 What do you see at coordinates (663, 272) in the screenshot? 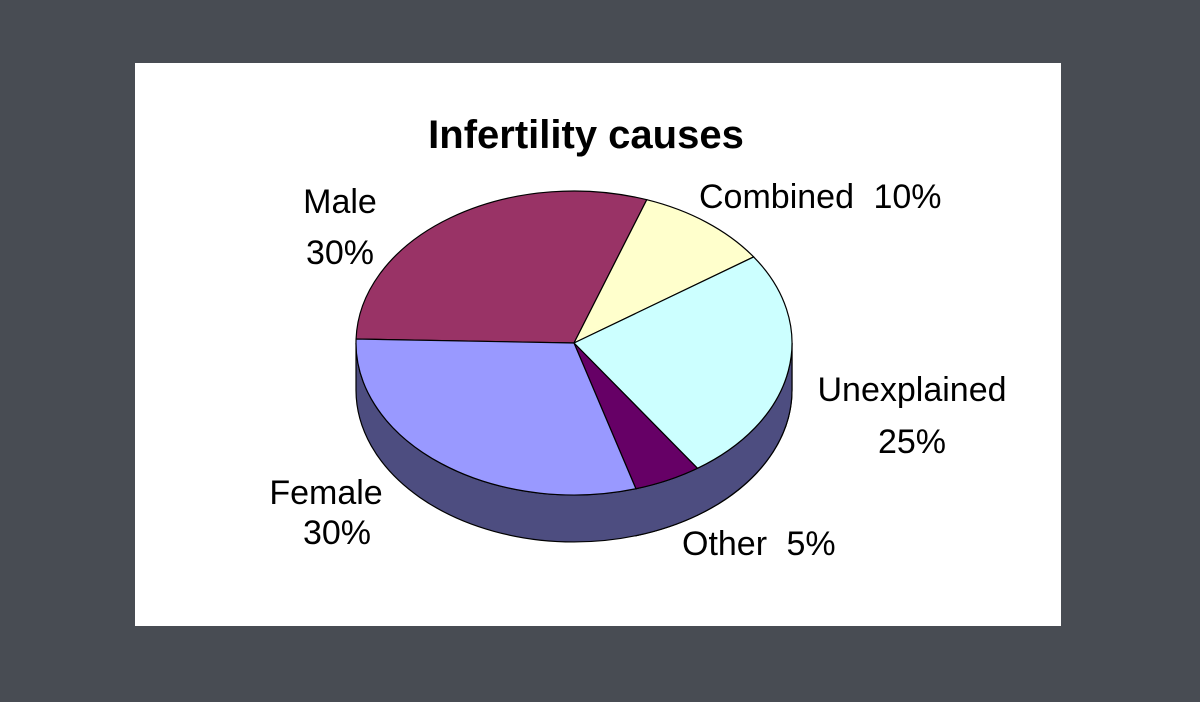
I see `pie-slice-combined` at bounding box center [663, 272].